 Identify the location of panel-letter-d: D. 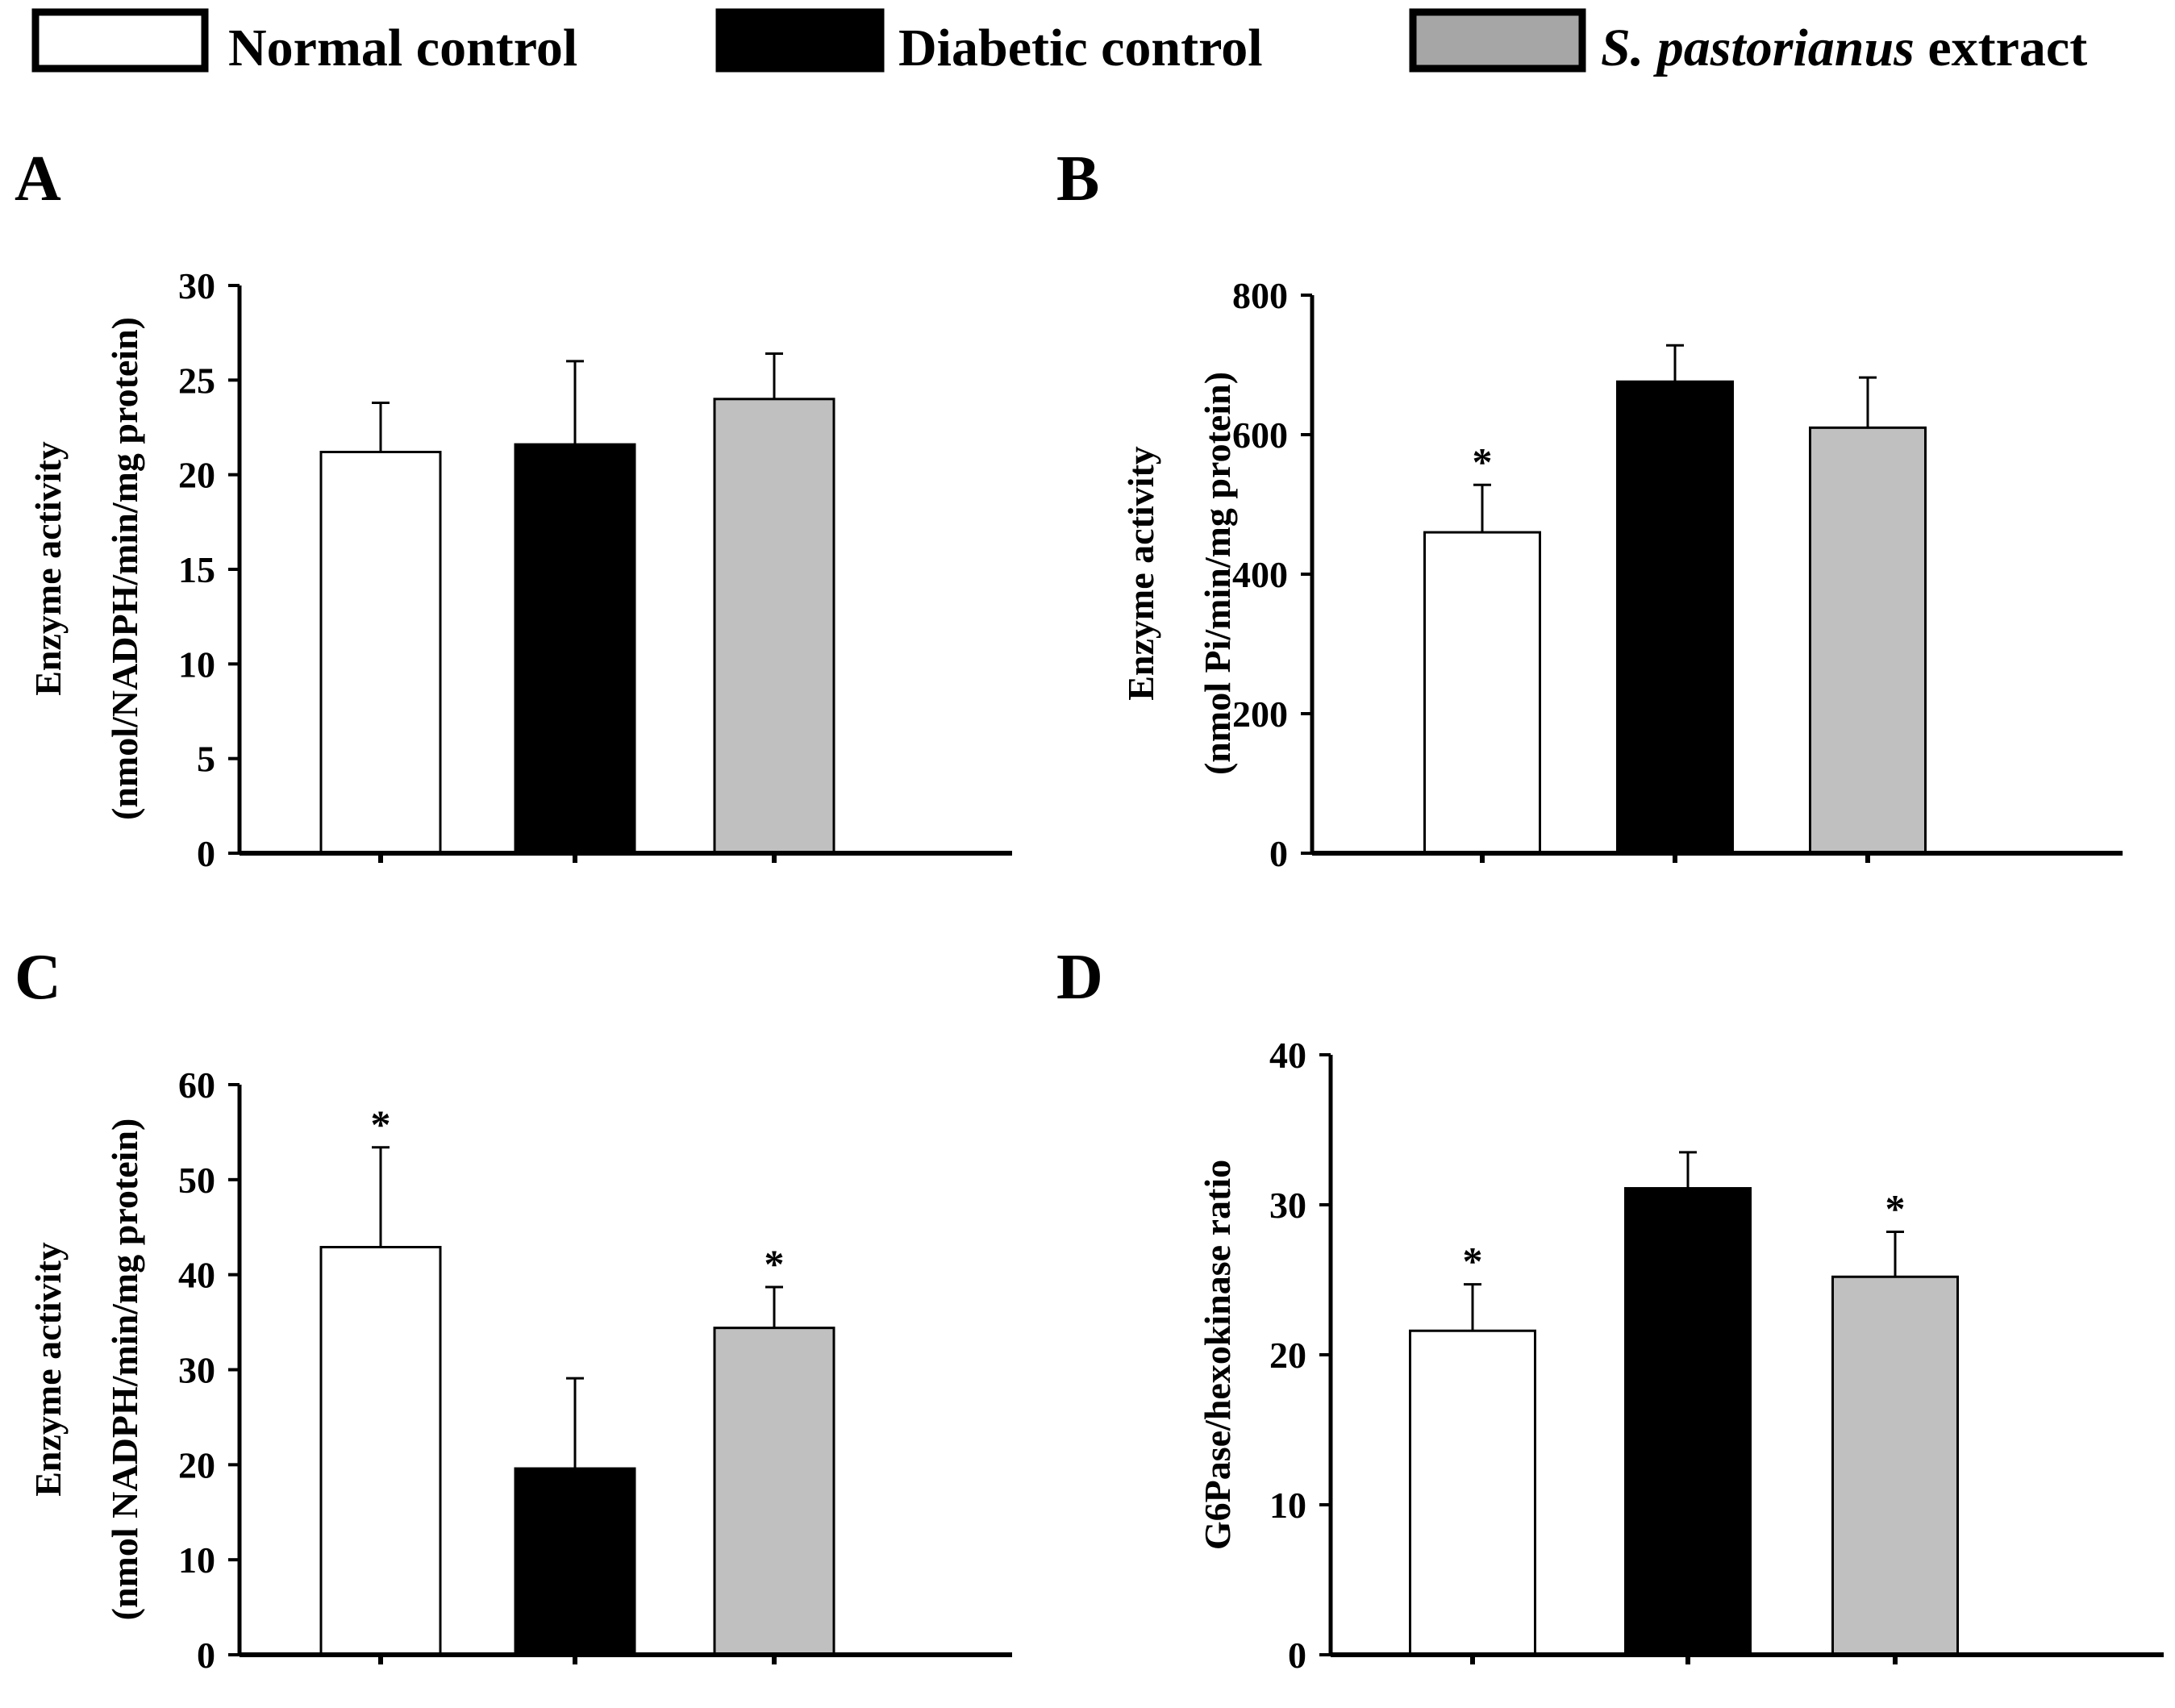
(1079, 977).